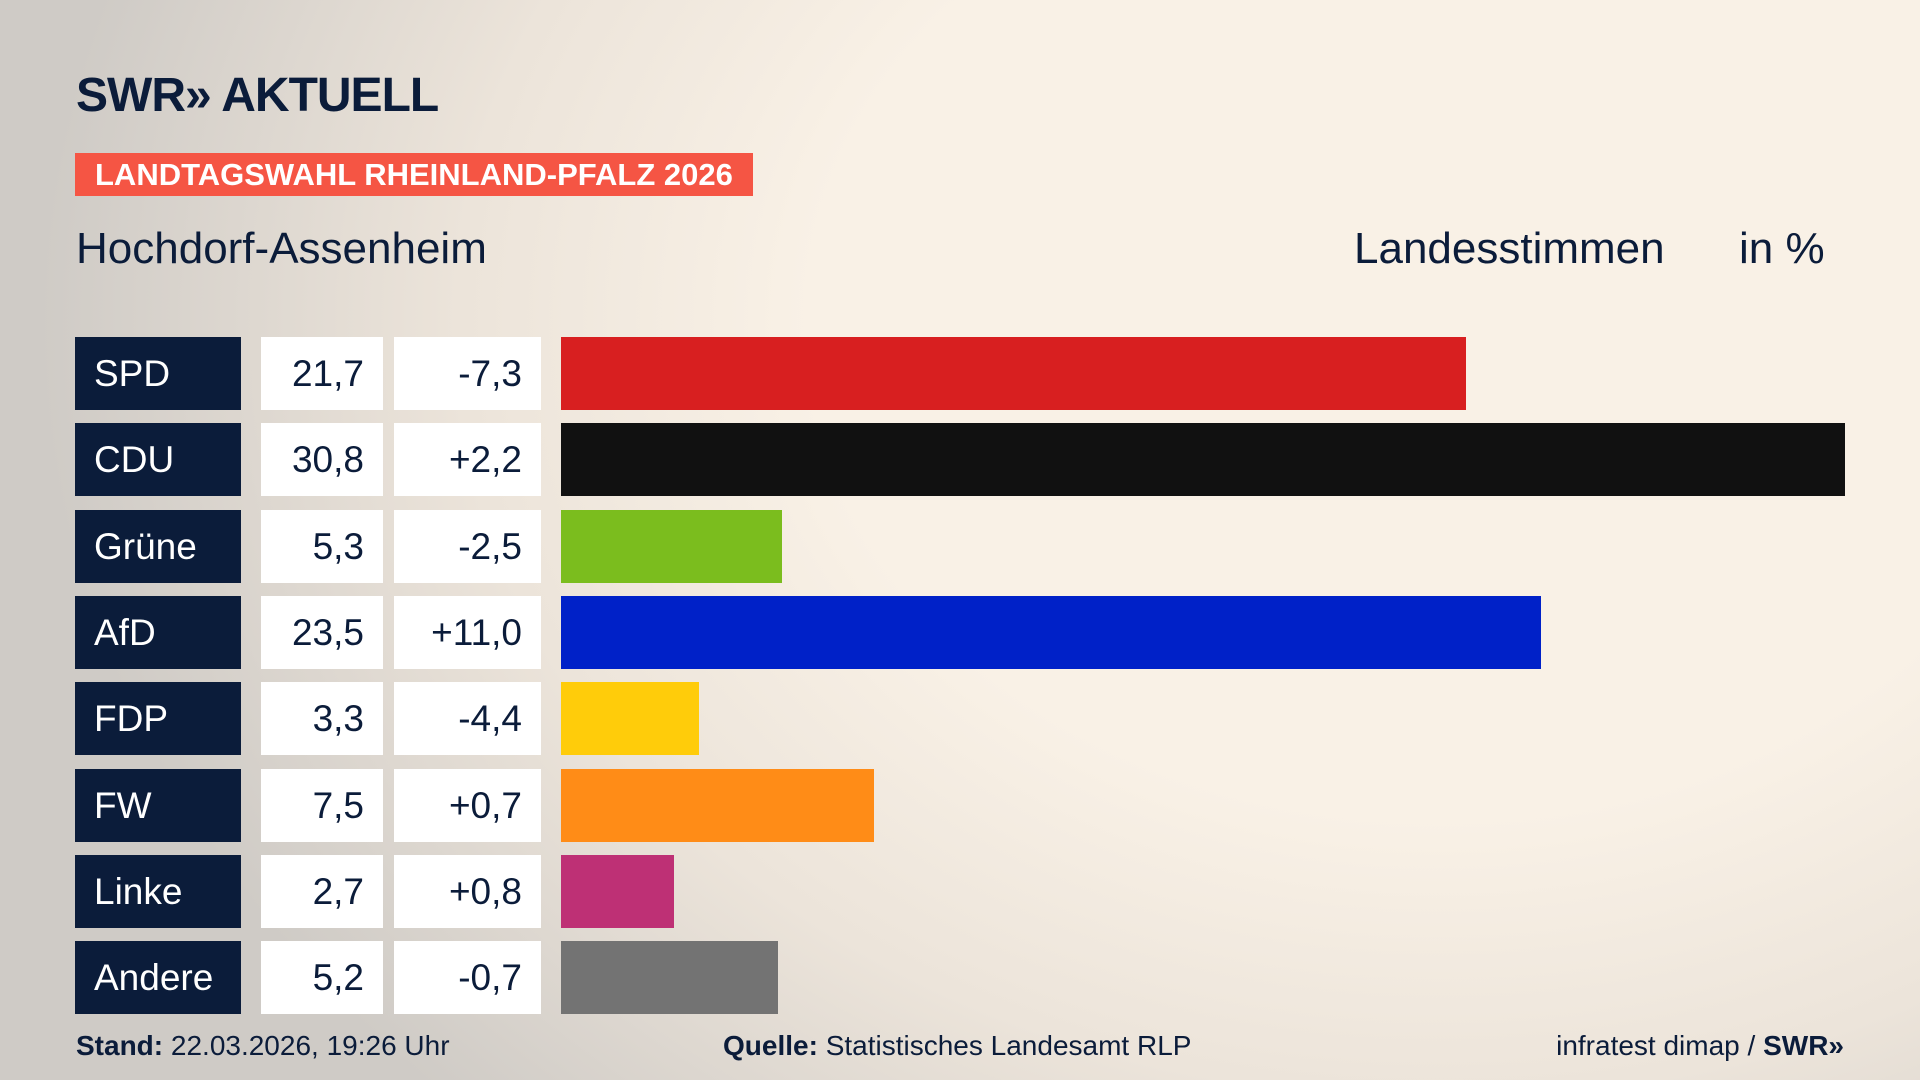 The image size is (1920, 1080). I want to click on source: Quelle: Statistisches Landesamt RLP, so click(957, 1046).